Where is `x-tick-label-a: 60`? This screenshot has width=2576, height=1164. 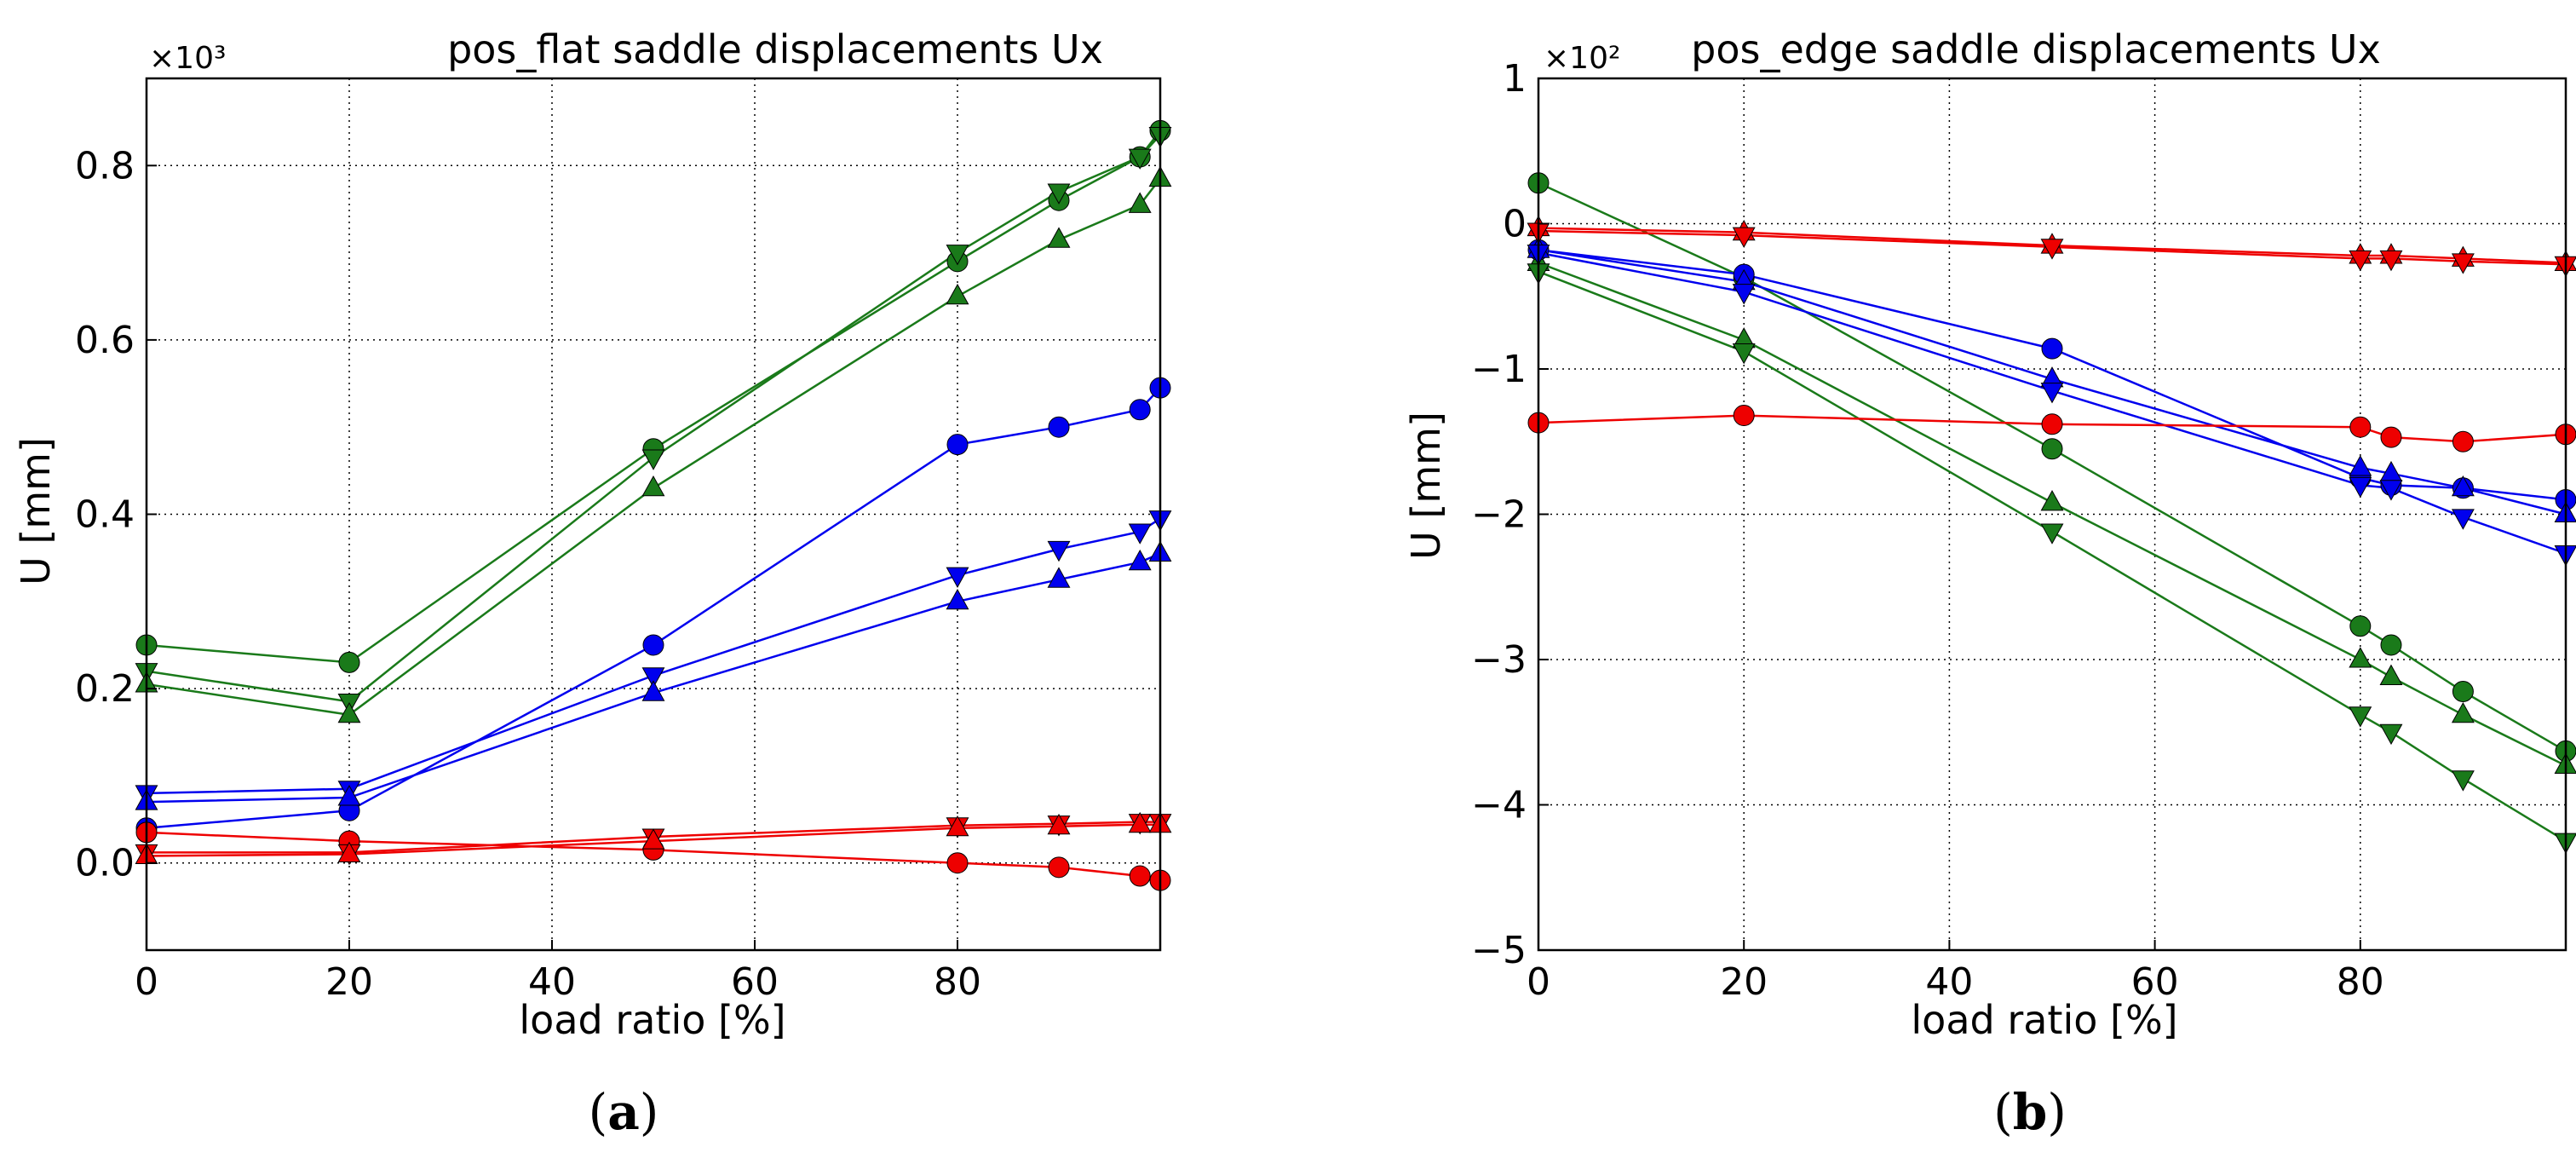
x-tick-label-a: 60 is located at coordinates (755, 982).